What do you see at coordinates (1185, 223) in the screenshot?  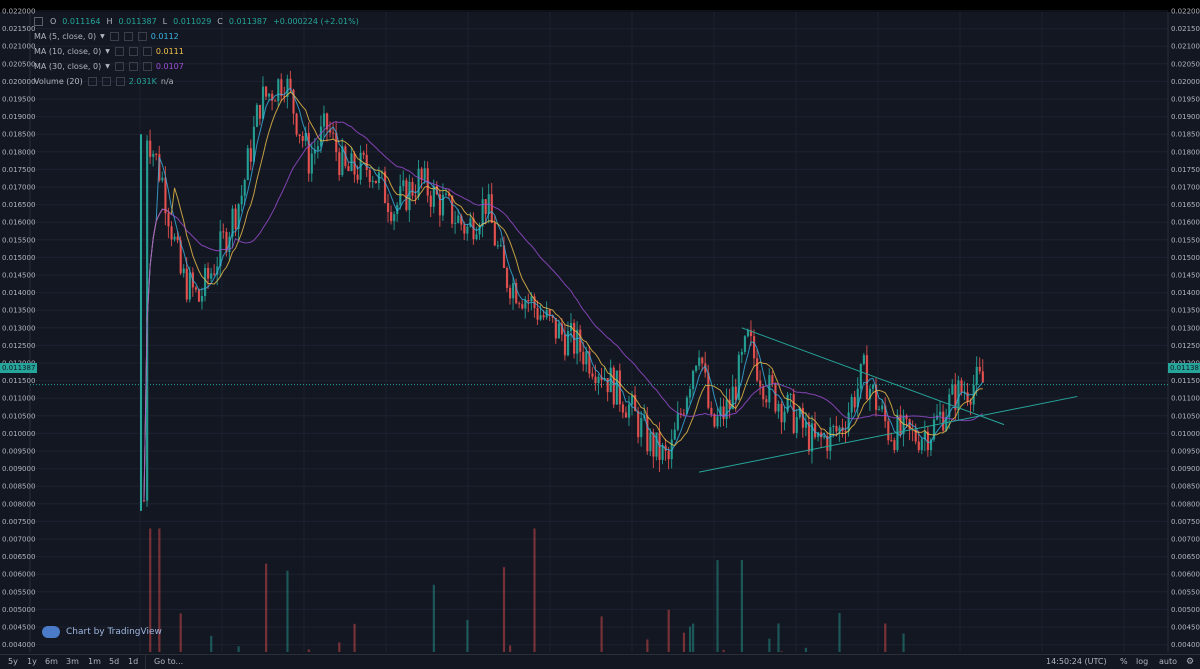 I see `y-tick-label-right: 0.016000` at bounding box center [1185, 223].